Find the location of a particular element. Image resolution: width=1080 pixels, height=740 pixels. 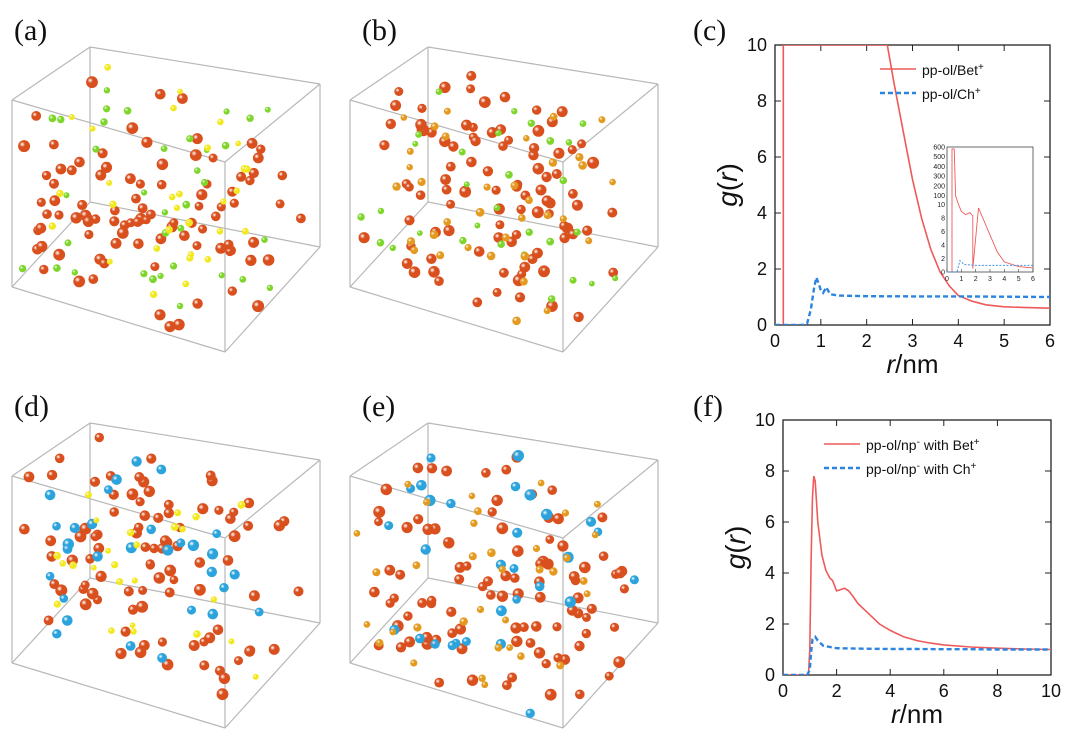

inset-x-tick-label: 0 is located at coordinates (947, 279).